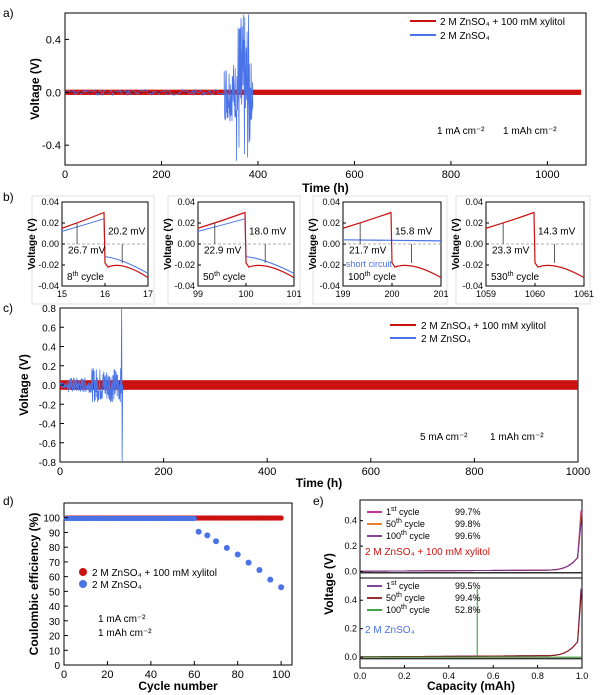 Image resolution: width=600 pixels, height=695 pixels. Describe the element at coordinates (127, 232) in the screenshot. I see `overpotential-right-label: 20.2 mV` at that location.